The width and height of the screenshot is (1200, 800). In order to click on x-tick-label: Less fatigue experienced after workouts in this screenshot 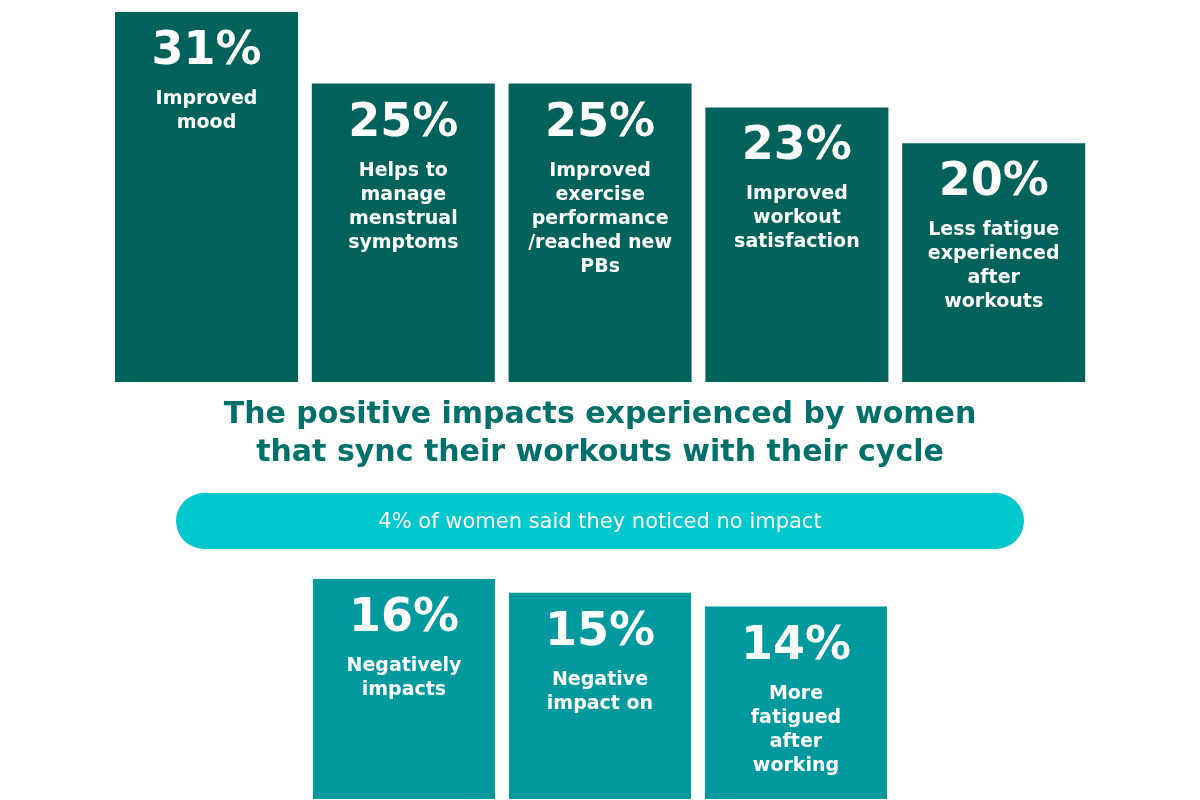, I will do `click(993, 264)`.